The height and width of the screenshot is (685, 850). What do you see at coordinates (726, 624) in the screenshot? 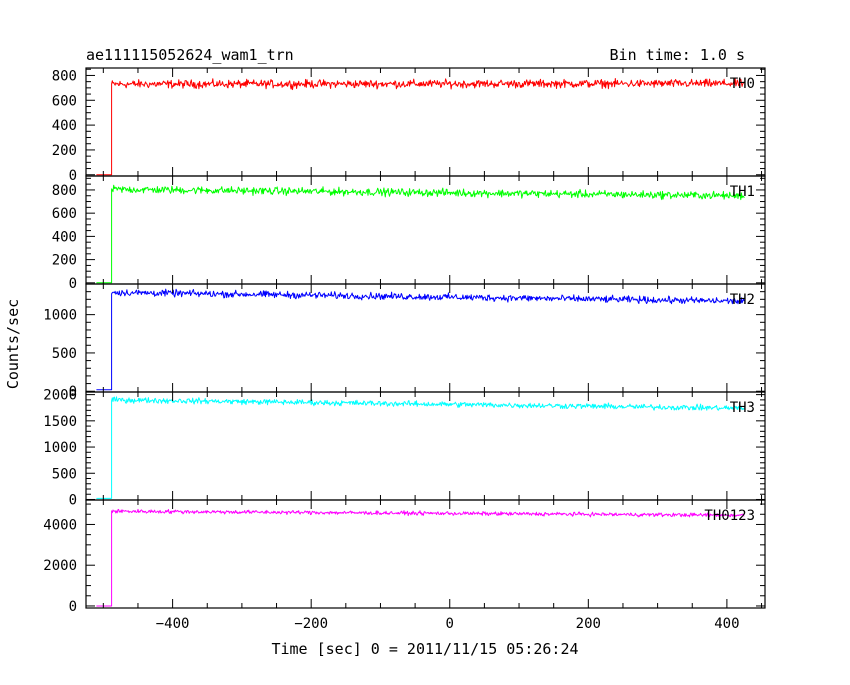
I see `x-tick-label: 400` at bounding box center [726, 624].